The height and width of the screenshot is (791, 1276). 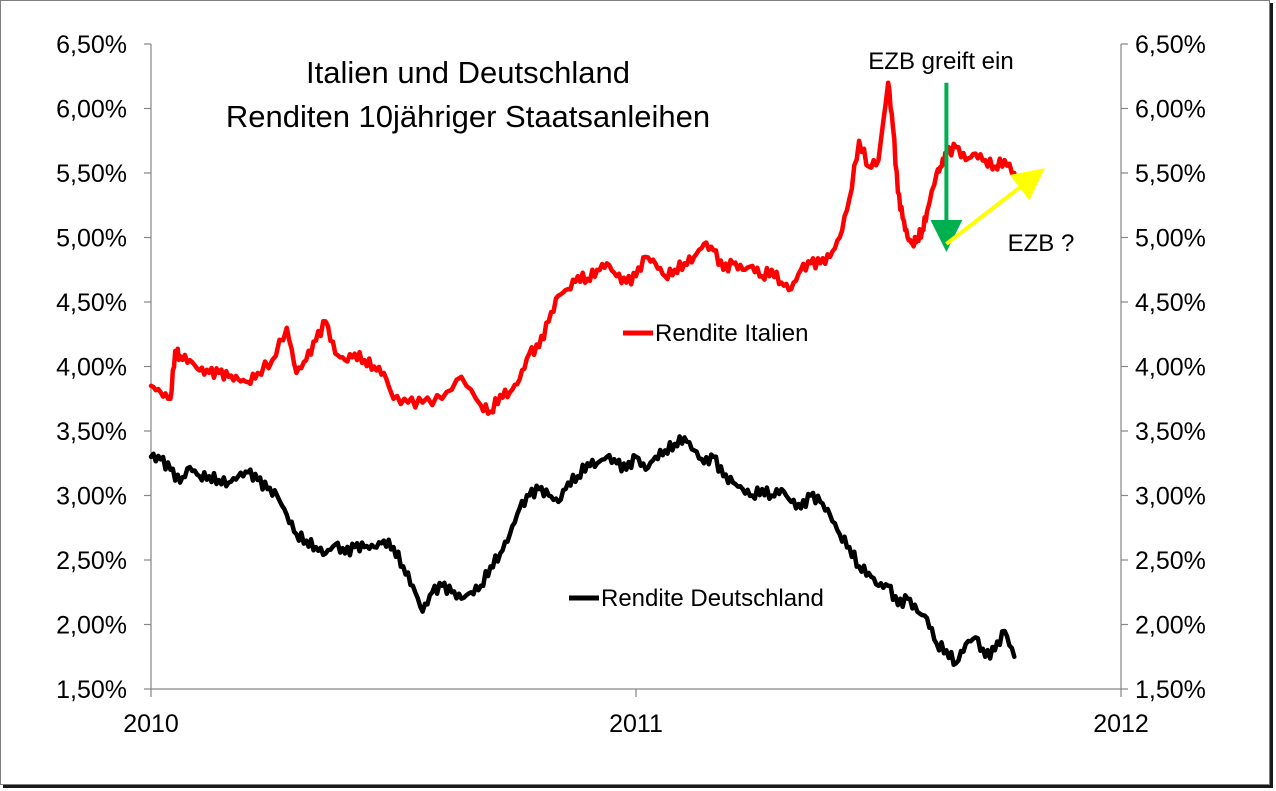 I want to click on x-tick-label: 2010, so click(x=151, y=724).